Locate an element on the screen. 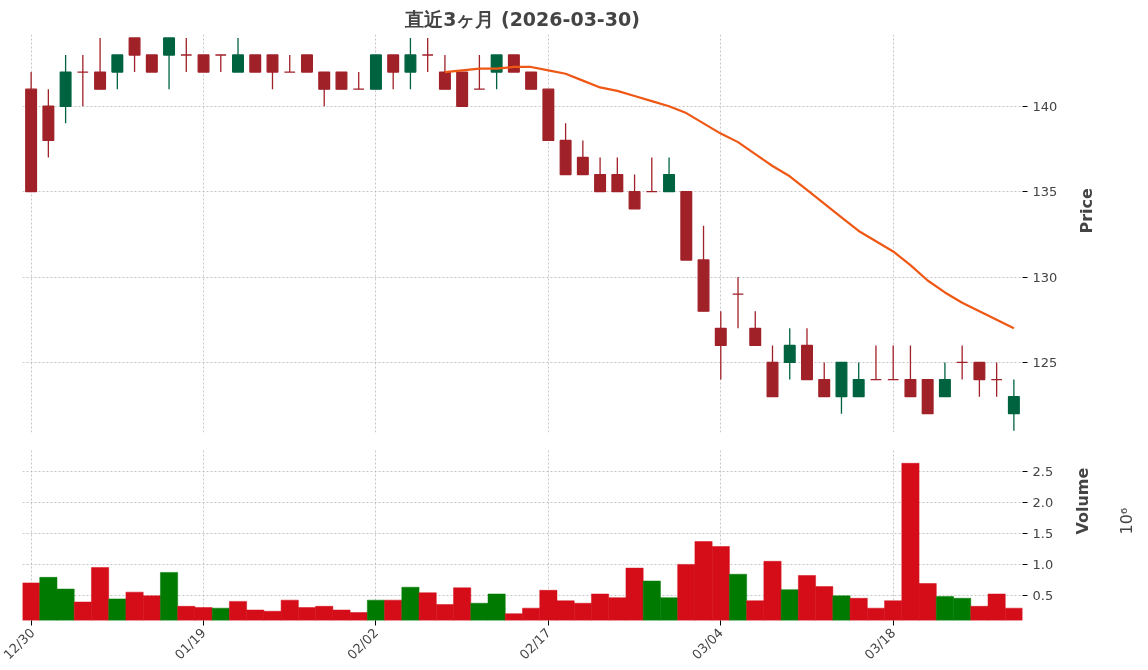 The width and height of the screenshot is (1148, 670). y-tick-label: 1.0 is located at coordinates (1043, 564).